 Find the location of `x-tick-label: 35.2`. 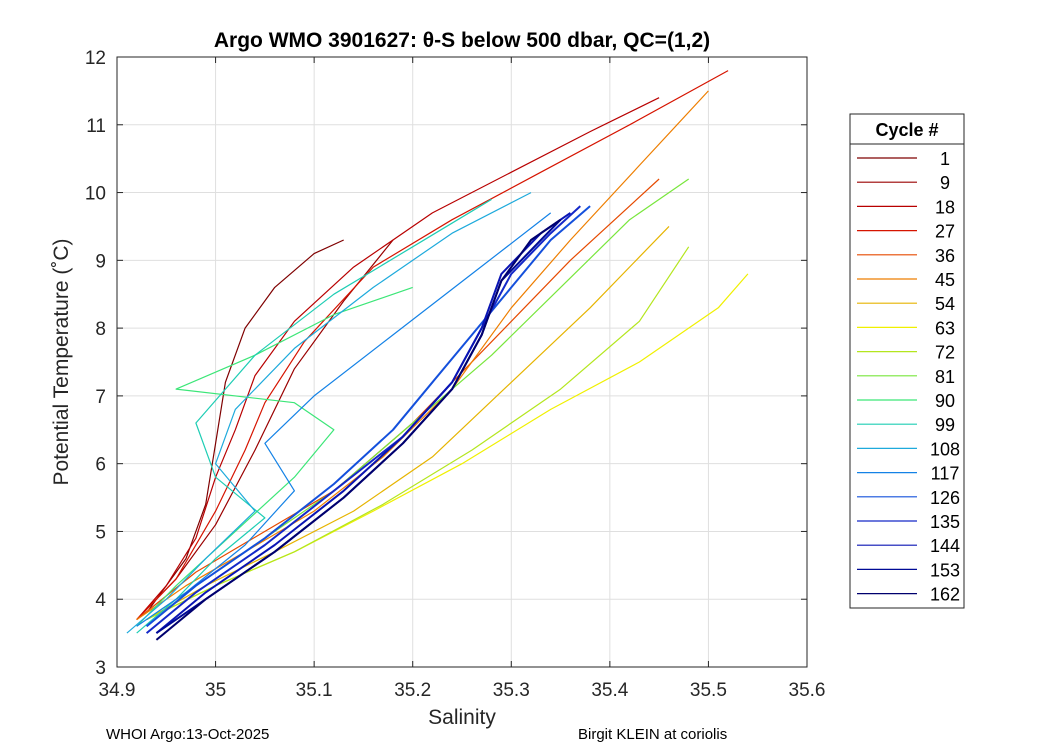

x-tick-label: 35.2 is located at coordinates (412, 690).